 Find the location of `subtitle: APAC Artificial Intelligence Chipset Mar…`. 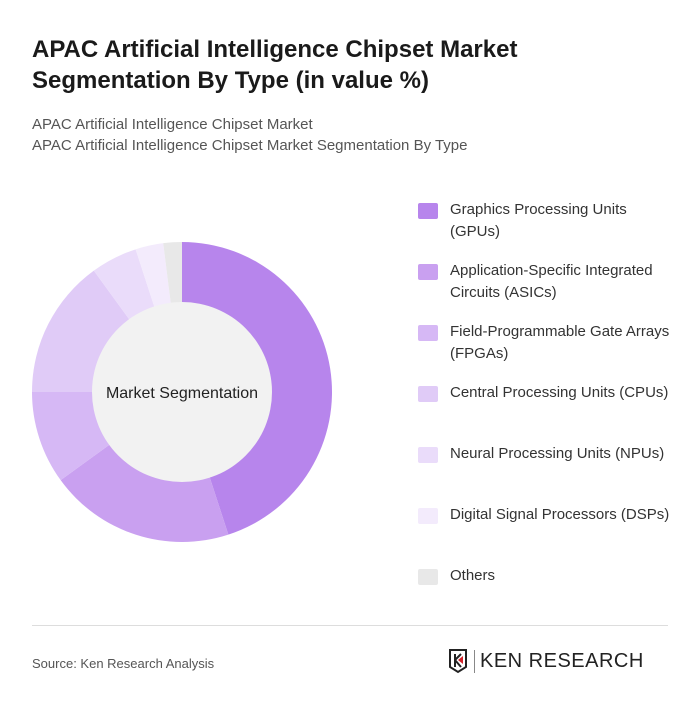

subtitle: APAC Artificial Intelligence Chipset Mar… is located at coordinates (250, 135).